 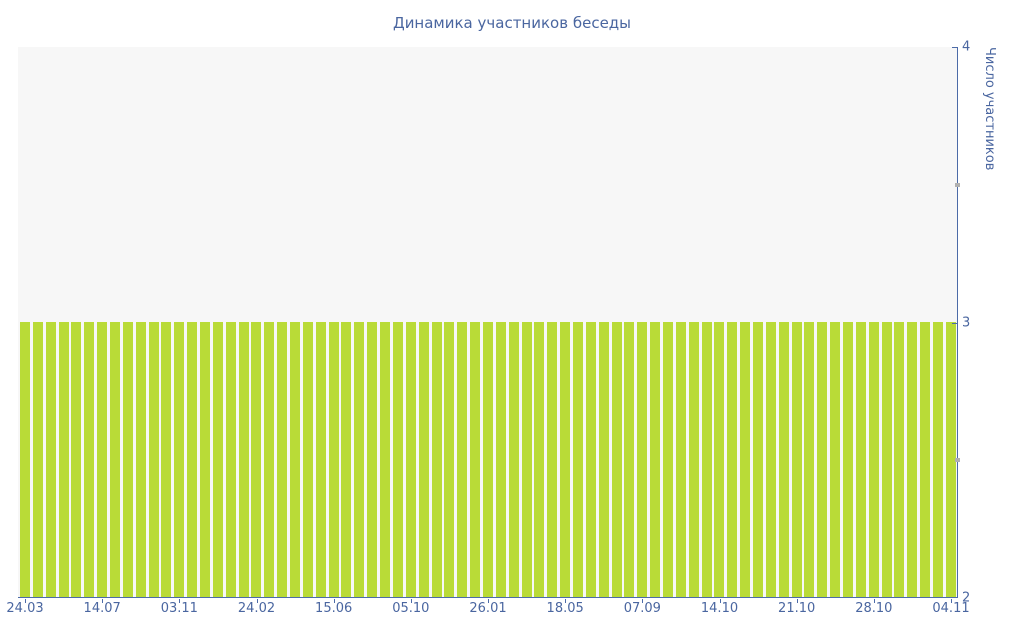 What do you see at coordinates (874, 608) in the screenshot?
I see `x-tick-label: 28.10` at bounding box center [874, 608].